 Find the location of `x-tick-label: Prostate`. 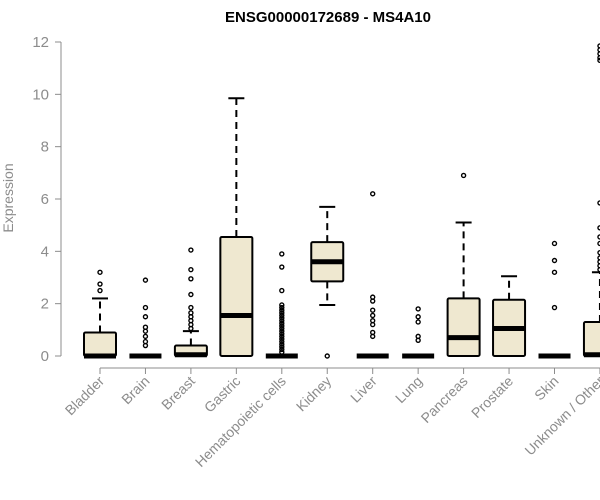

x-tick-label: Prostate is located at coordinates (492, 397).